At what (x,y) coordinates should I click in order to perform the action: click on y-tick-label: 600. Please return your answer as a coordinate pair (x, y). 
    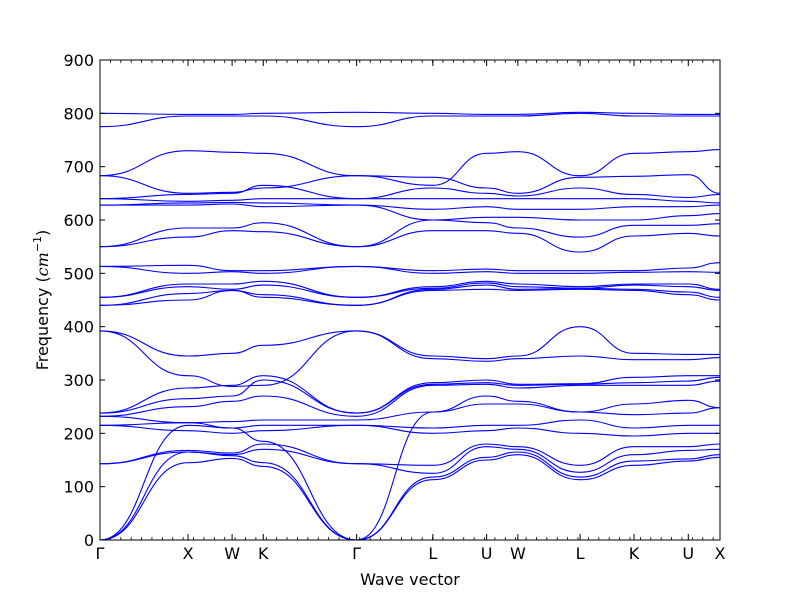
    Looking at the image, I should click on (78, 220).